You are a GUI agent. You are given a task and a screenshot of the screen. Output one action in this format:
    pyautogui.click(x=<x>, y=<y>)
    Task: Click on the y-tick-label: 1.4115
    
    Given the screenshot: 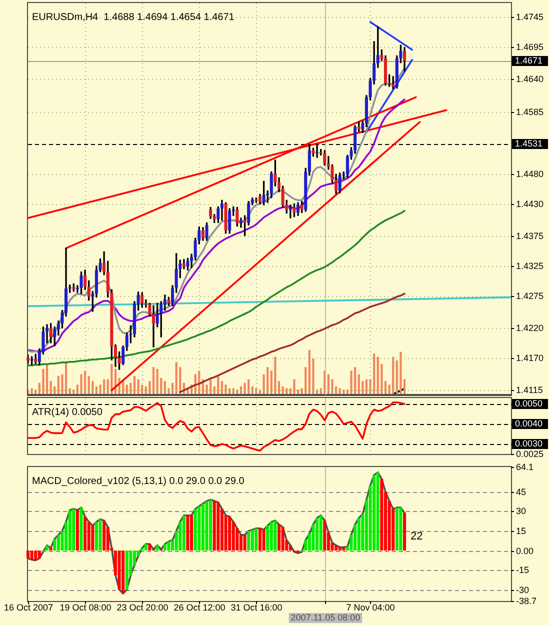 What is the action you would take?
    pyautogui.click(x=529, y=389)
    